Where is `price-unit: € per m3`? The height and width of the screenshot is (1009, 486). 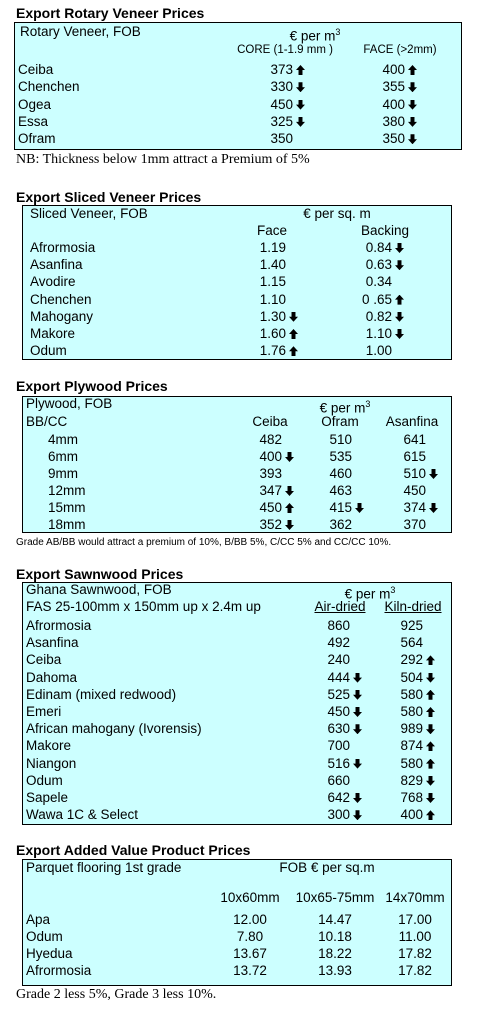 price-unit: € per m3 is located at coordinates (345, 406).